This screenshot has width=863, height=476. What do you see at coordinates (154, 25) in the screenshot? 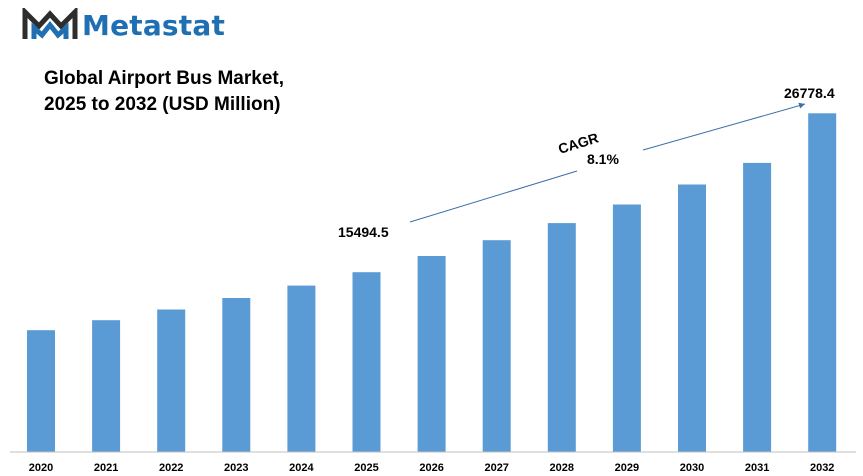
I see `brand-name: Metastat` at bounding box center [154, 25].